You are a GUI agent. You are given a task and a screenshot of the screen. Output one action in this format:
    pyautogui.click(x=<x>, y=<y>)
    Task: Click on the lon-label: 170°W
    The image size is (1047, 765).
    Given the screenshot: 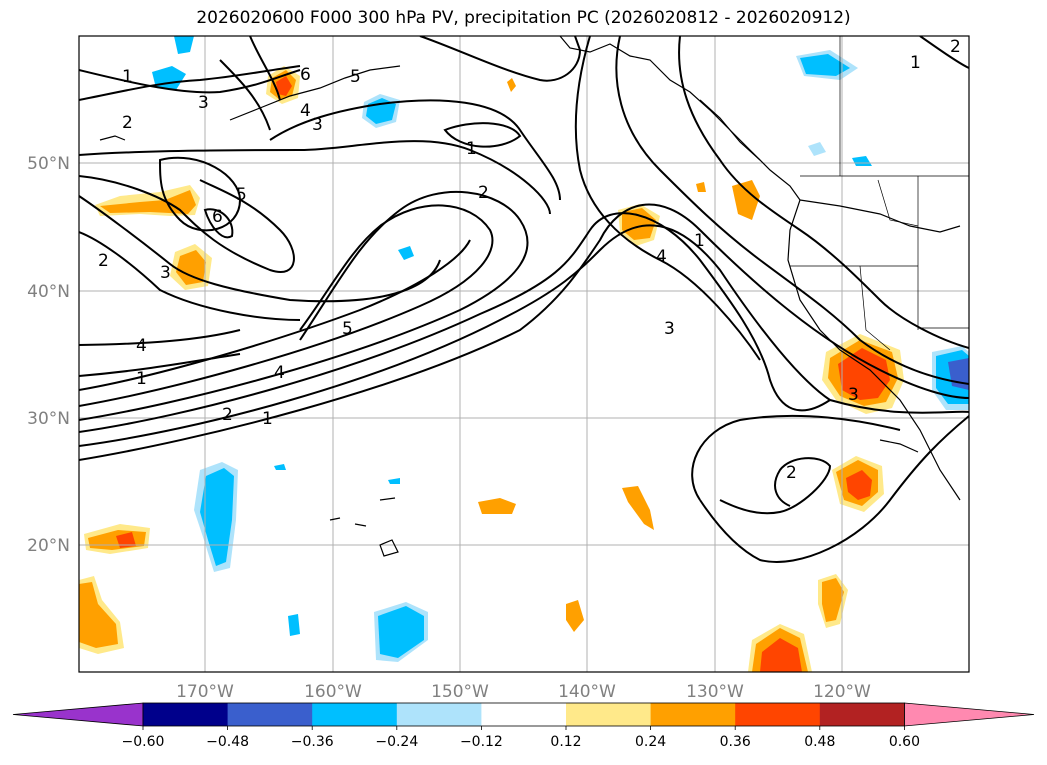 What is the action you would take?
    pyautogui.click(x=205, y=692)
    